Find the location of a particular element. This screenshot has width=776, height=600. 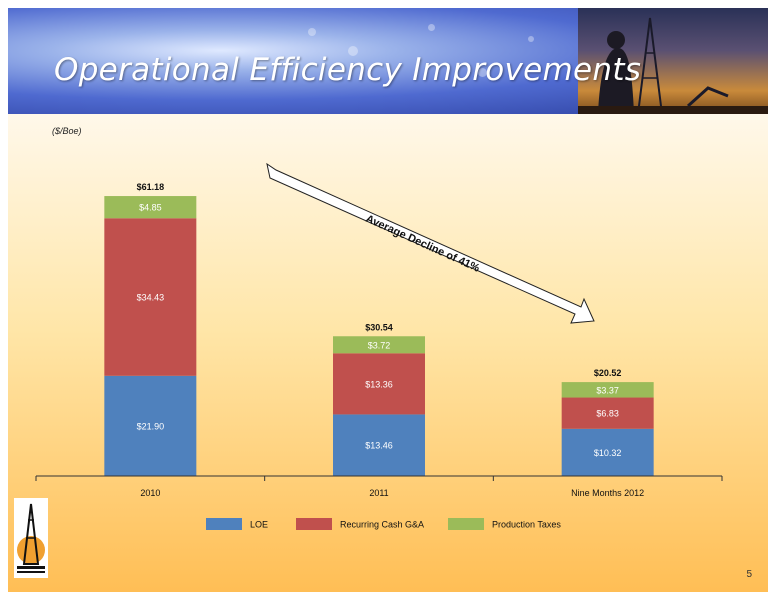

legend-label: Recurring Cash G&A is located at coordinates (382, 525).